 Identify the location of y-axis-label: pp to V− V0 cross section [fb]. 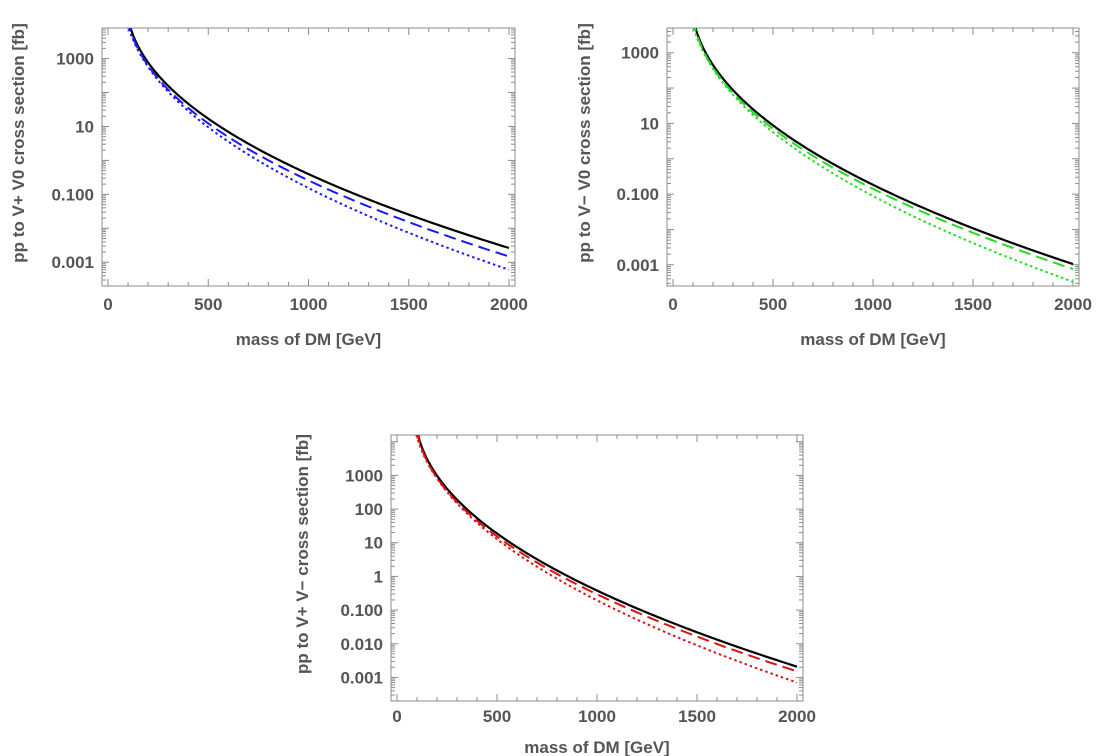
(584, 142).